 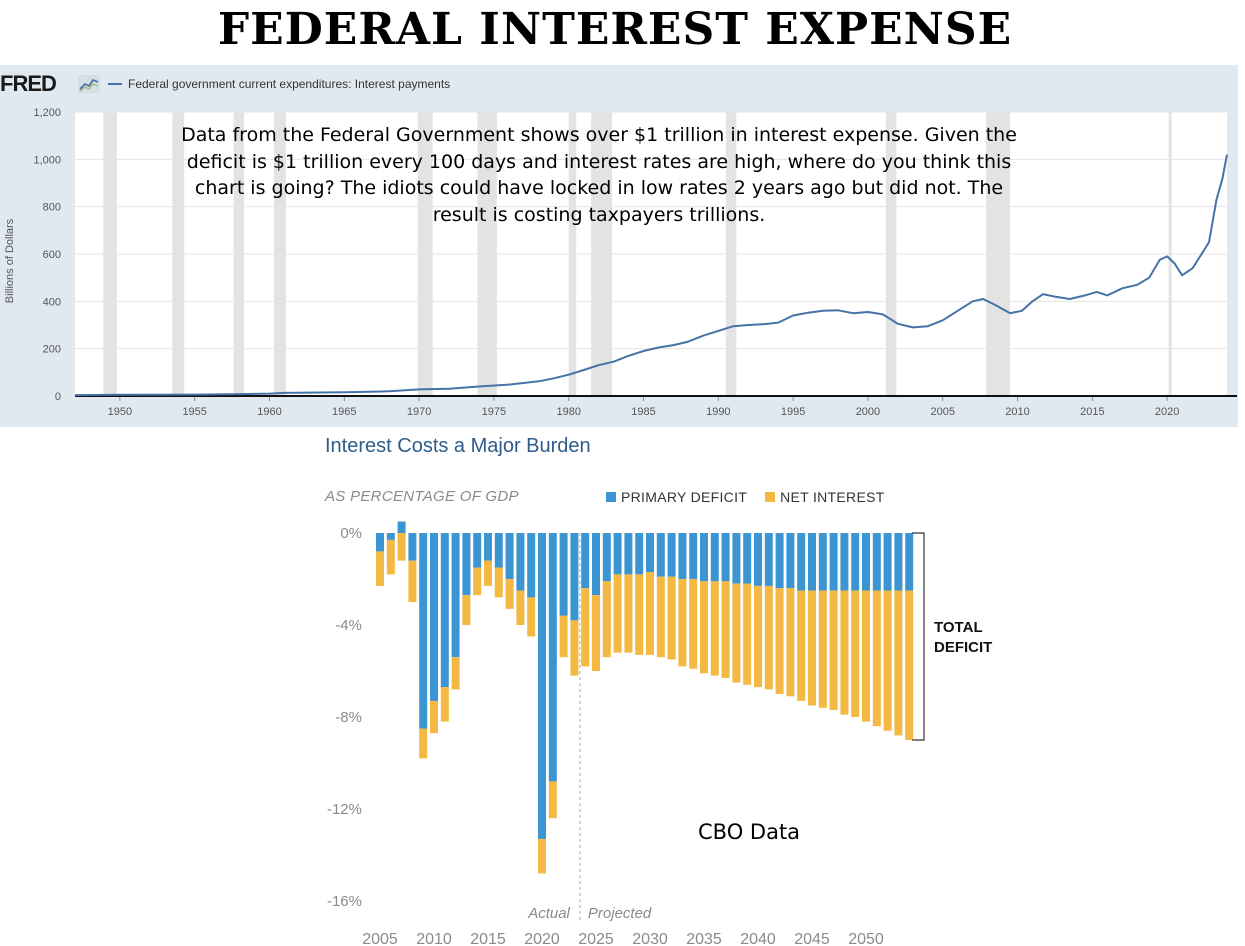 What do you see at coordinates (749, 832) in the screenshot?
I see `cbo-source-note: CBO Data` at bounding box center [749, 832].